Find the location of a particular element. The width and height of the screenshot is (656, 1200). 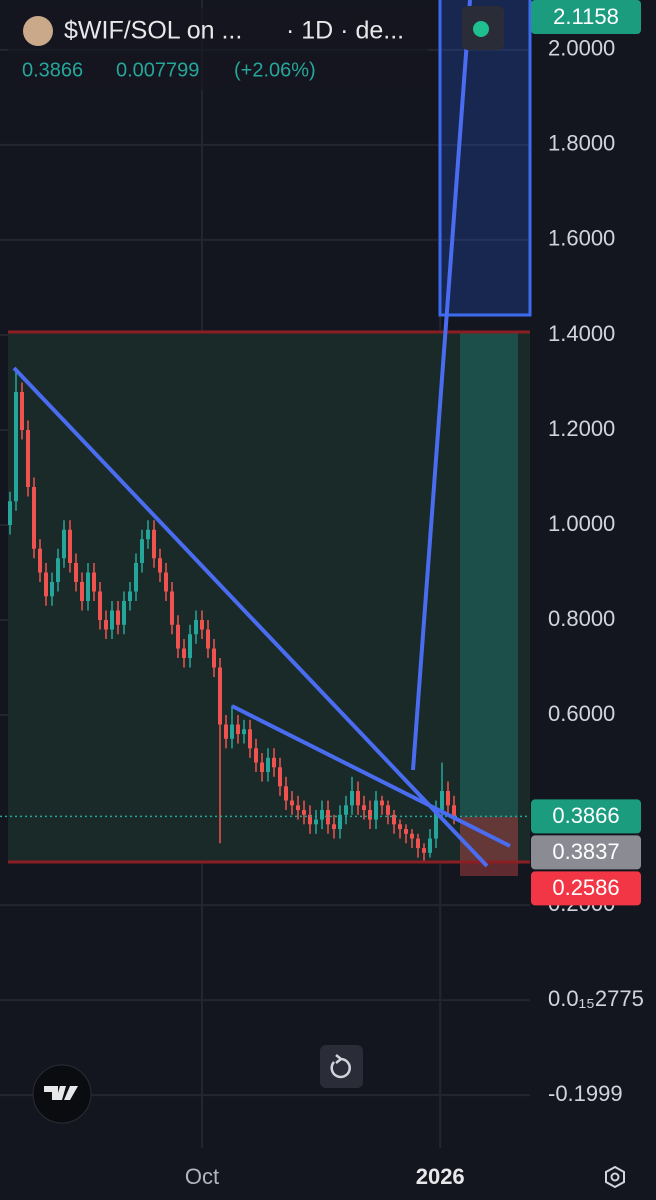

settings-dot is located at coordinates (615, 1177).